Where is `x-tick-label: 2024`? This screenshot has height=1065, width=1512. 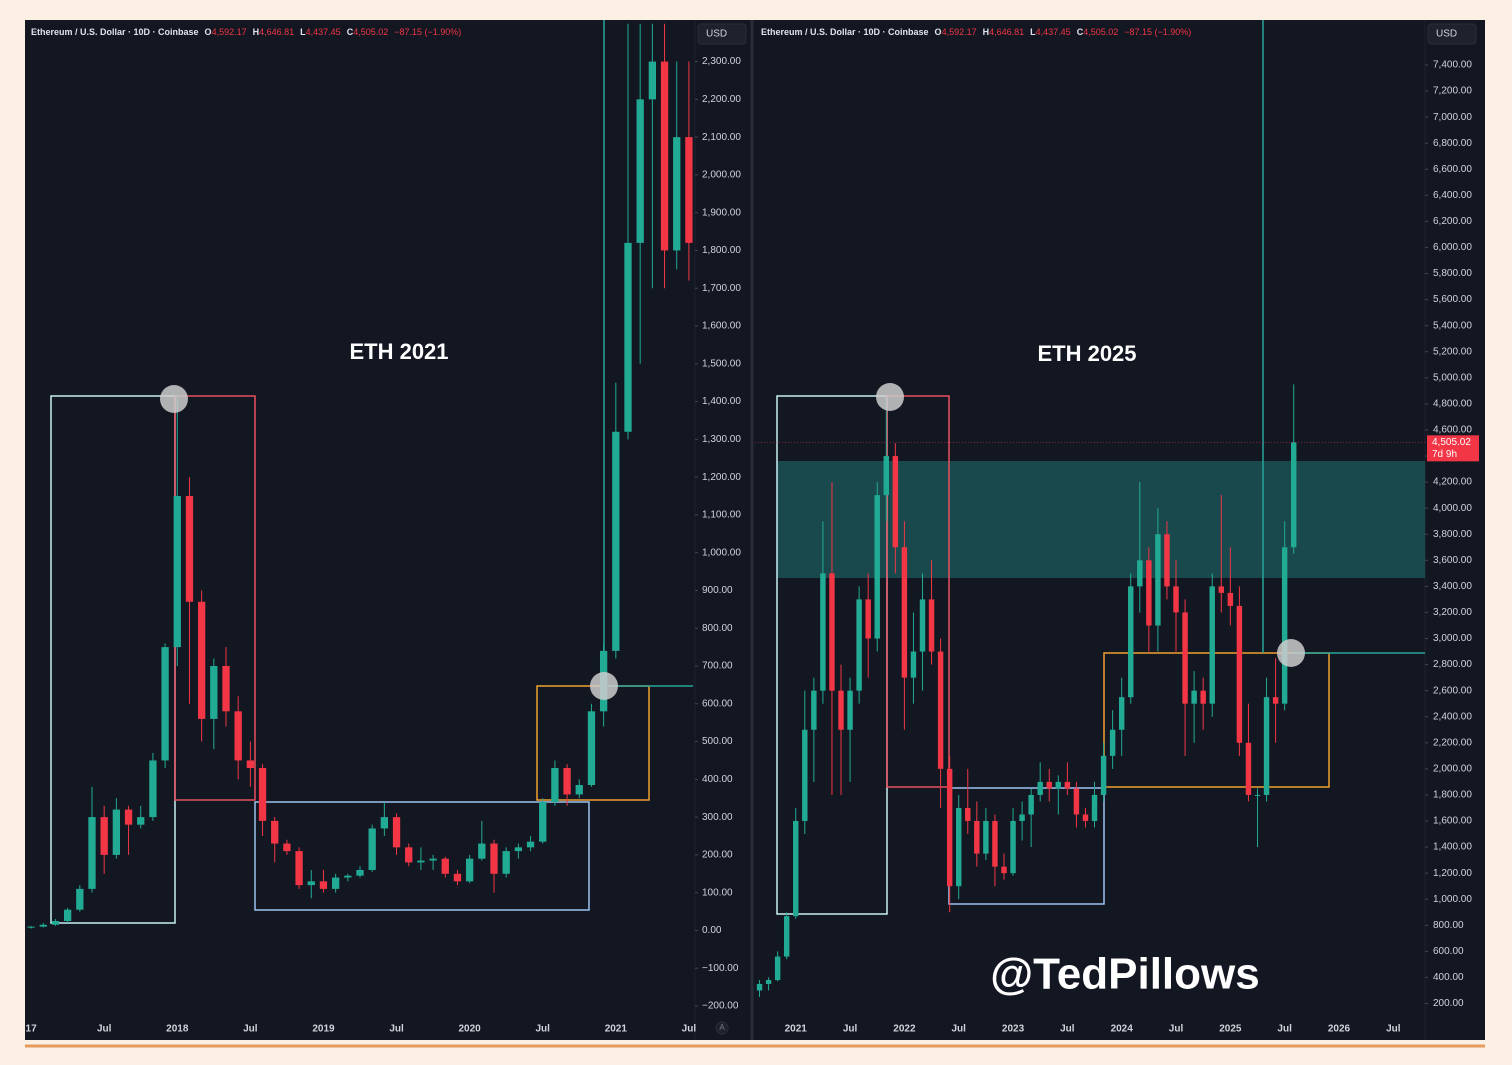 x-tick-label: 2024 is located at coordinates (1122, 1029).